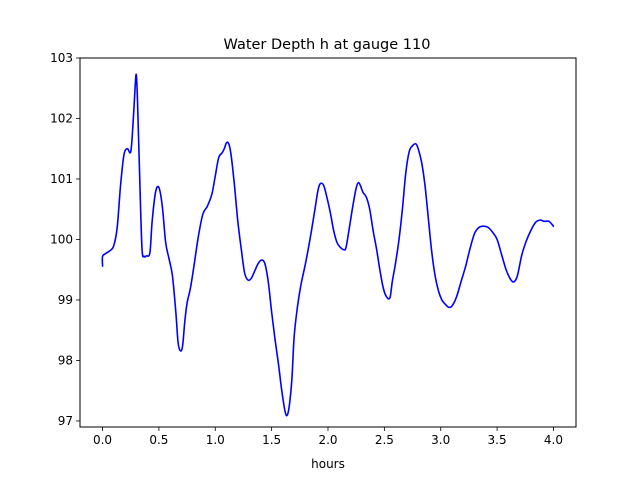  Describe the element at coordinates (158, 440) in the screenshot. I see `x-tick-label: 0.5` at that location.